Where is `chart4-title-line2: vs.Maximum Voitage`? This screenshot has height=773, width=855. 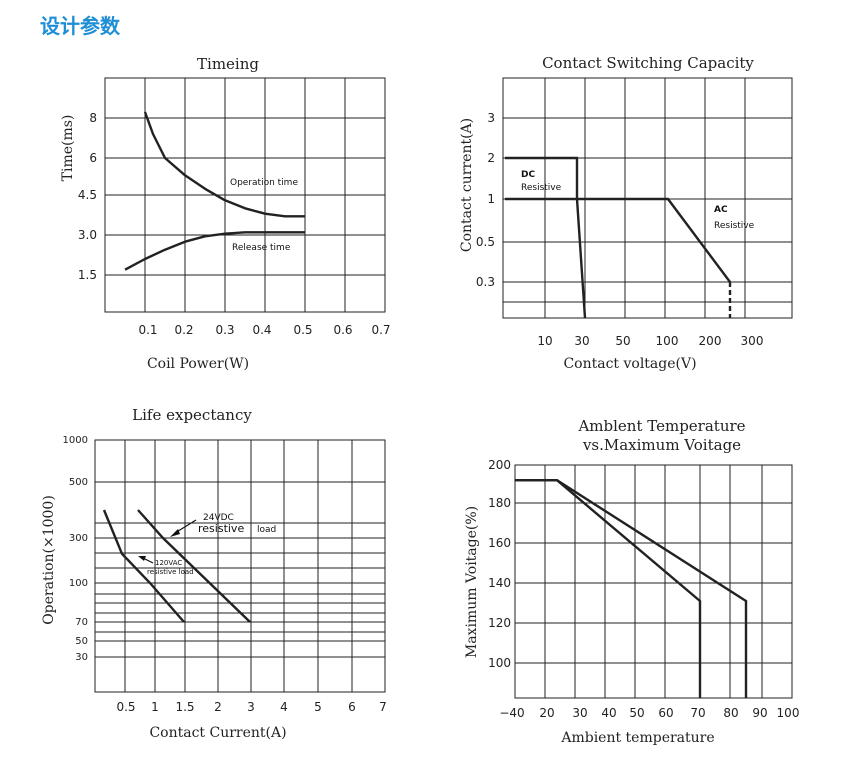
chart4-title-line2: vs.Maximum Voitage is located at coordinates (661, 445).